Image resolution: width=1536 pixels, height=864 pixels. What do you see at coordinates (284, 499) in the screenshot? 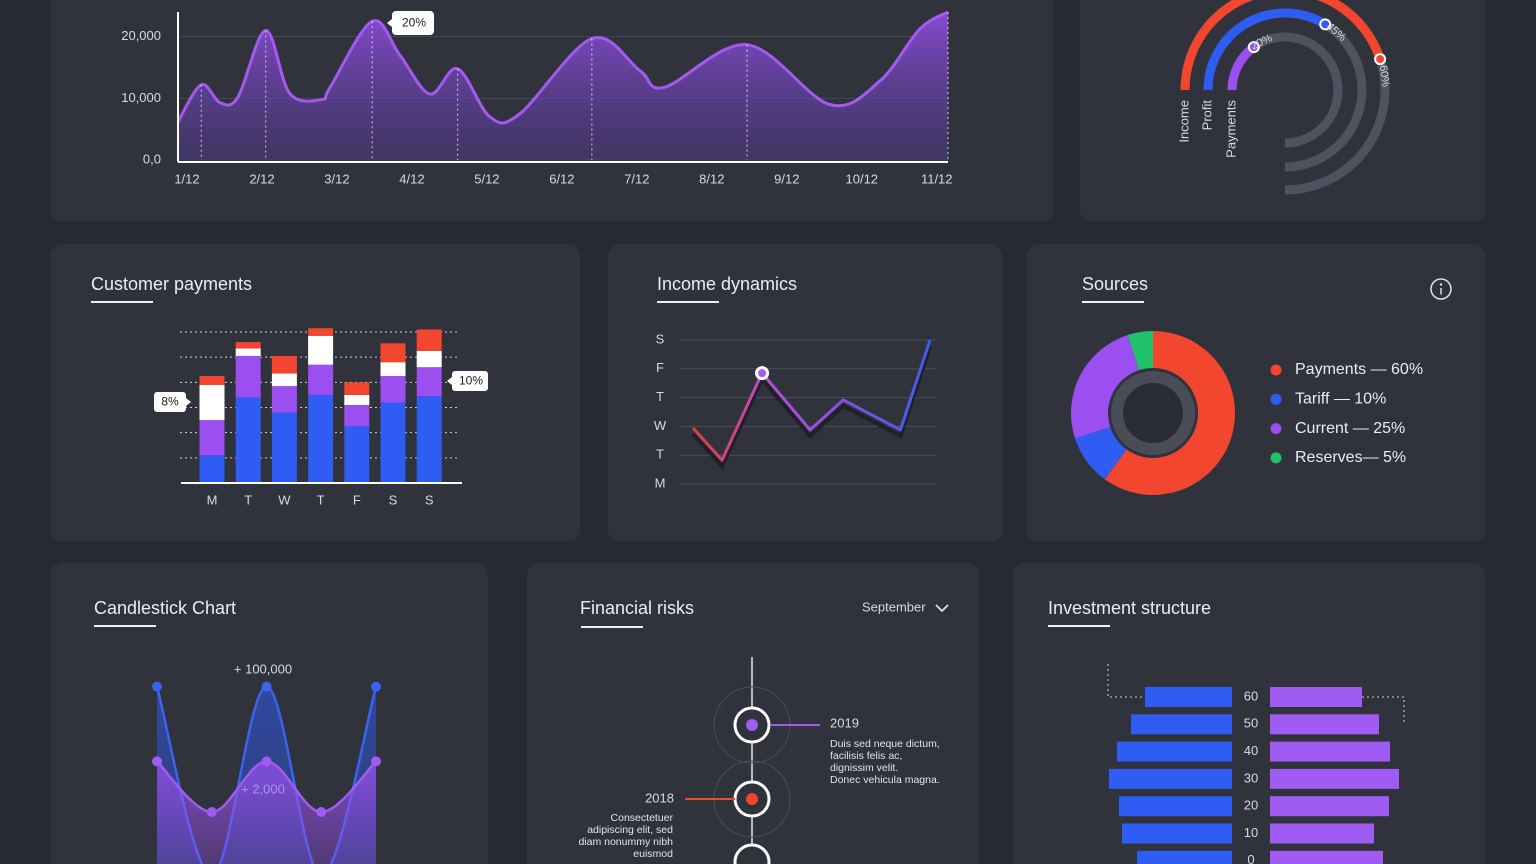
I see `x-tick-label: W` at bounding box center [284, 499].